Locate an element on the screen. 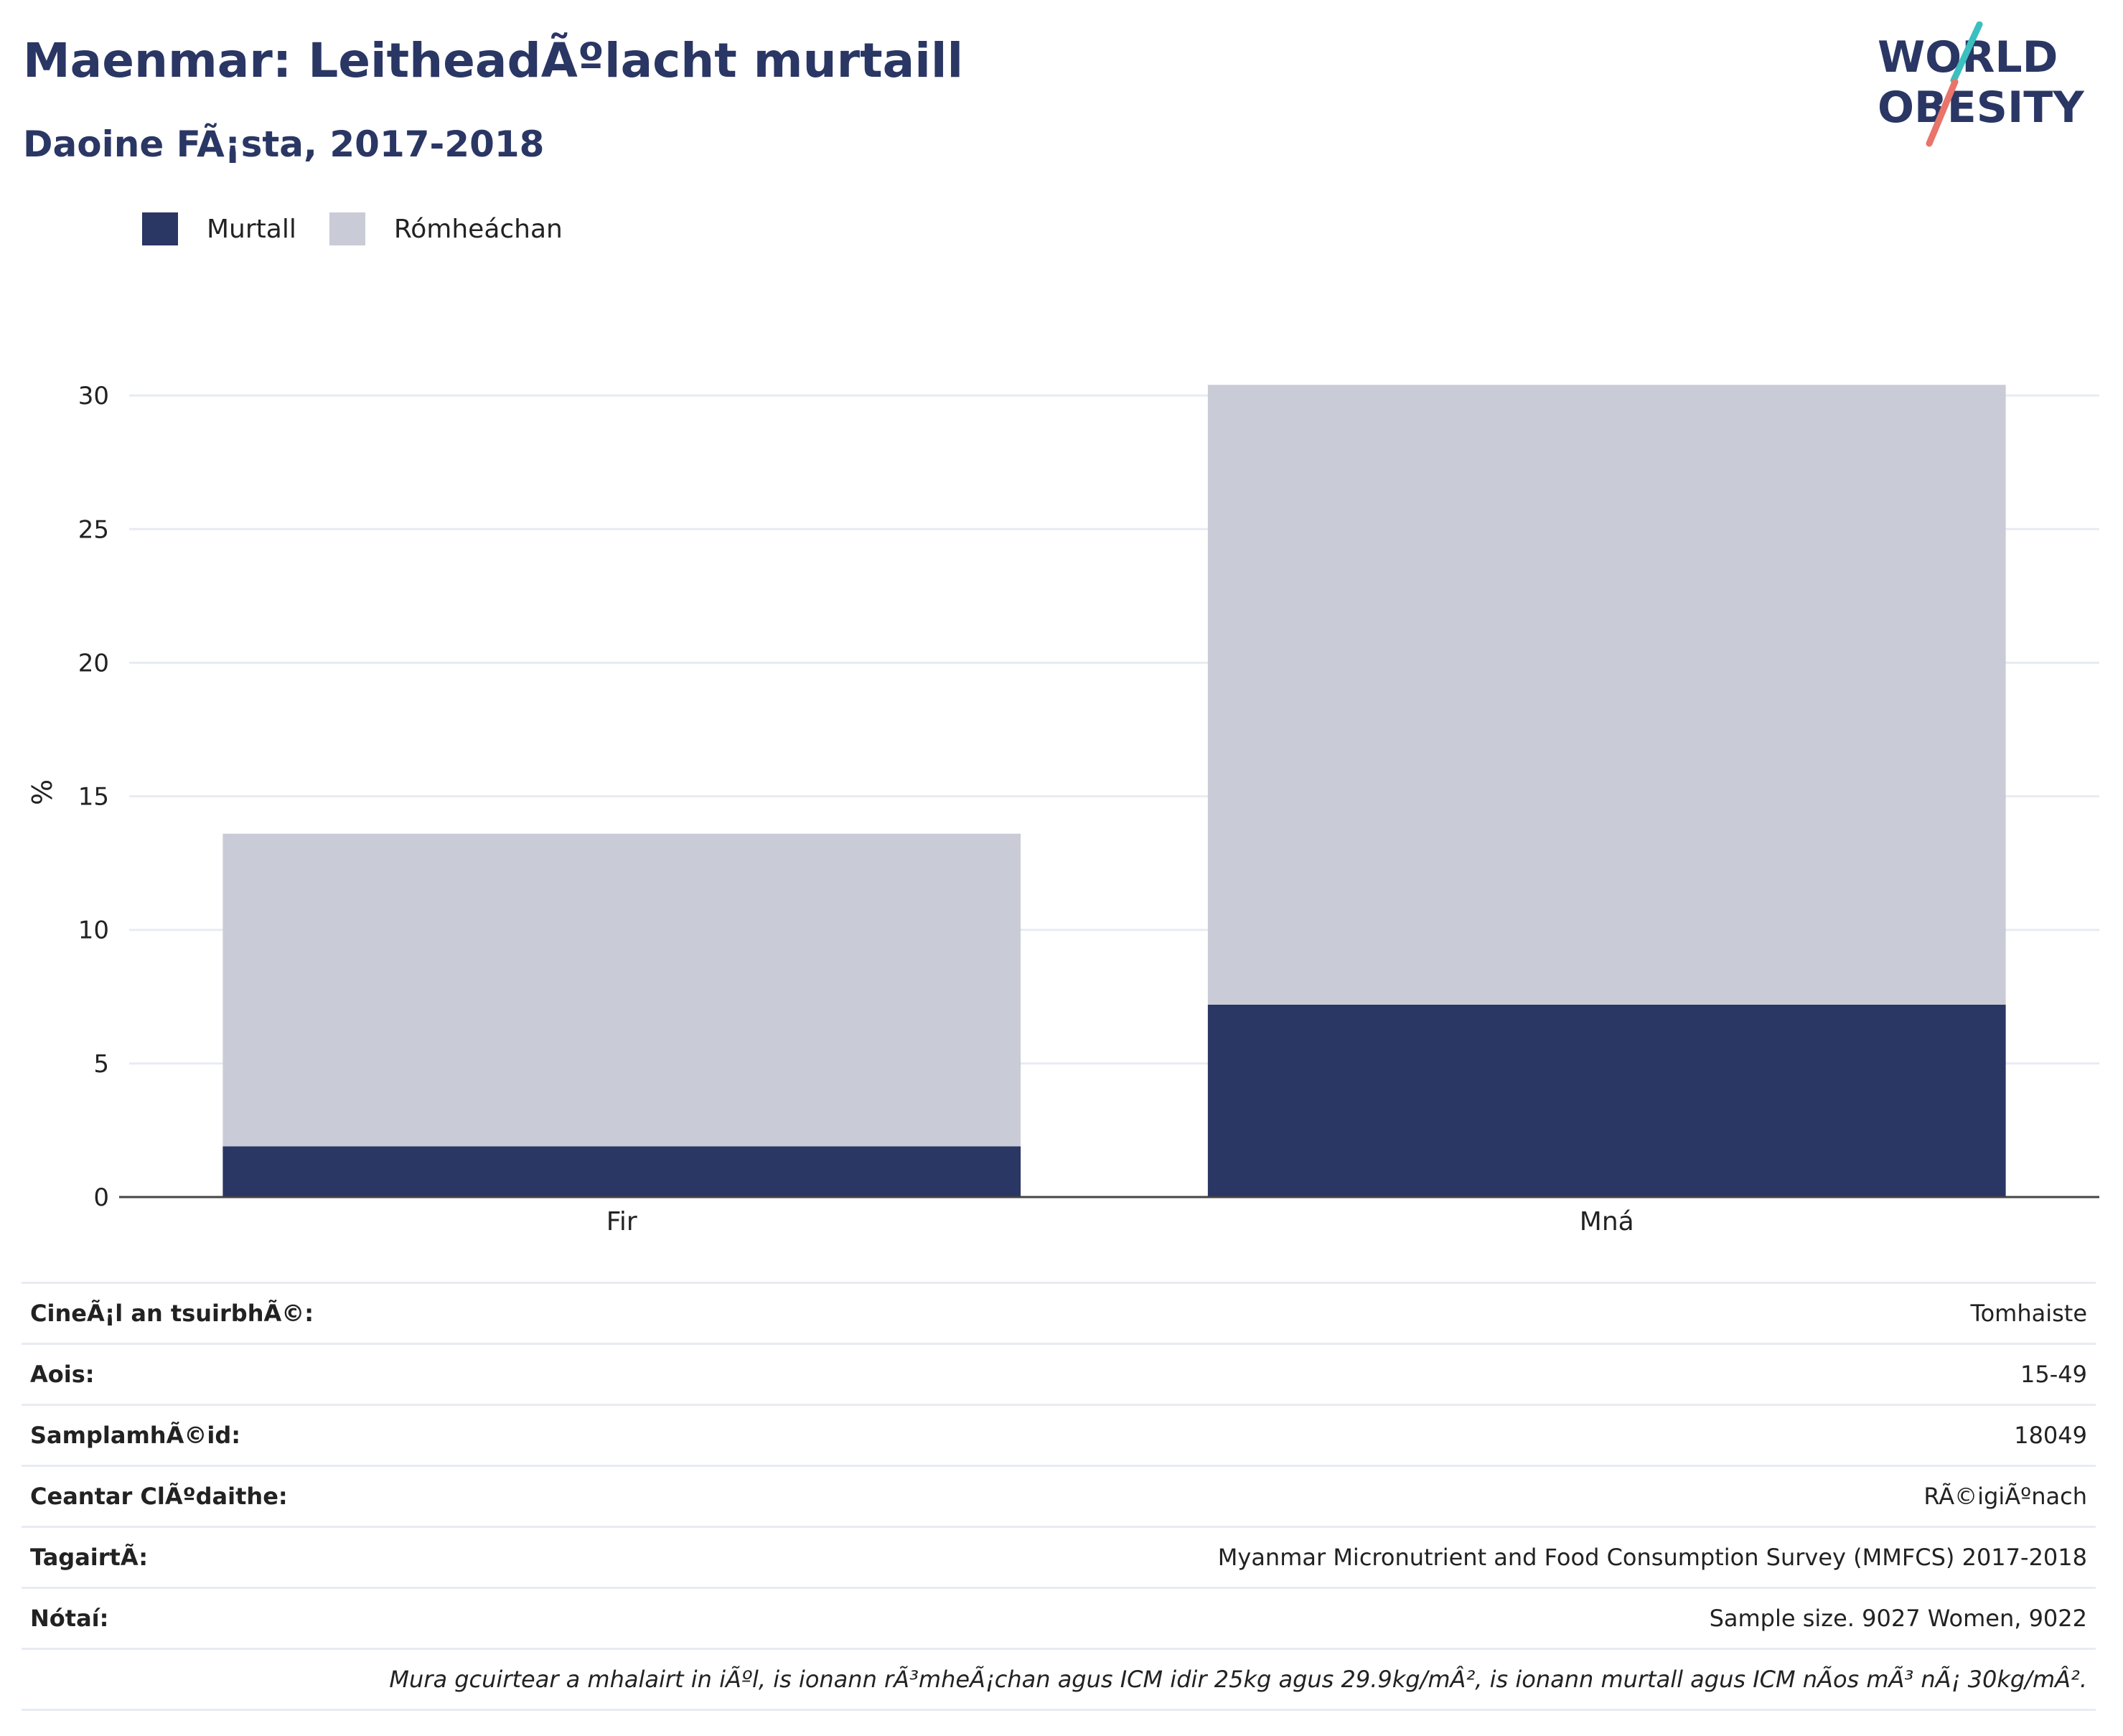 This screenshot has width=2123, height=1736. info-value: Tomhaiste is located at coordinates (1321, 1313).